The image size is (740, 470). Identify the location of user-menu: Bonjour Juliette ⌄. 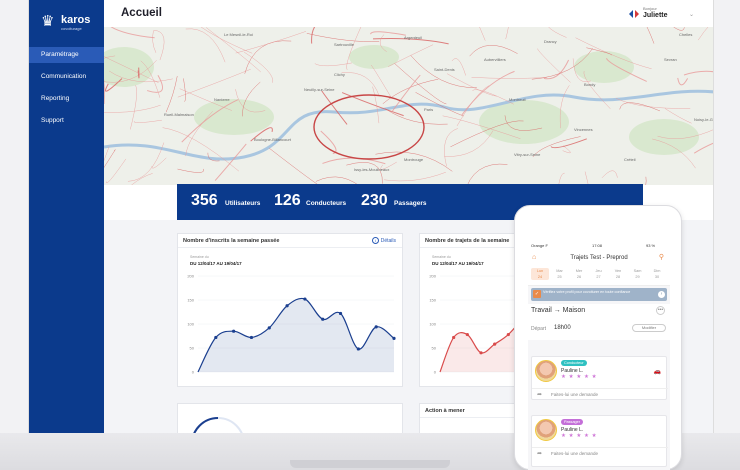
(664, 15).